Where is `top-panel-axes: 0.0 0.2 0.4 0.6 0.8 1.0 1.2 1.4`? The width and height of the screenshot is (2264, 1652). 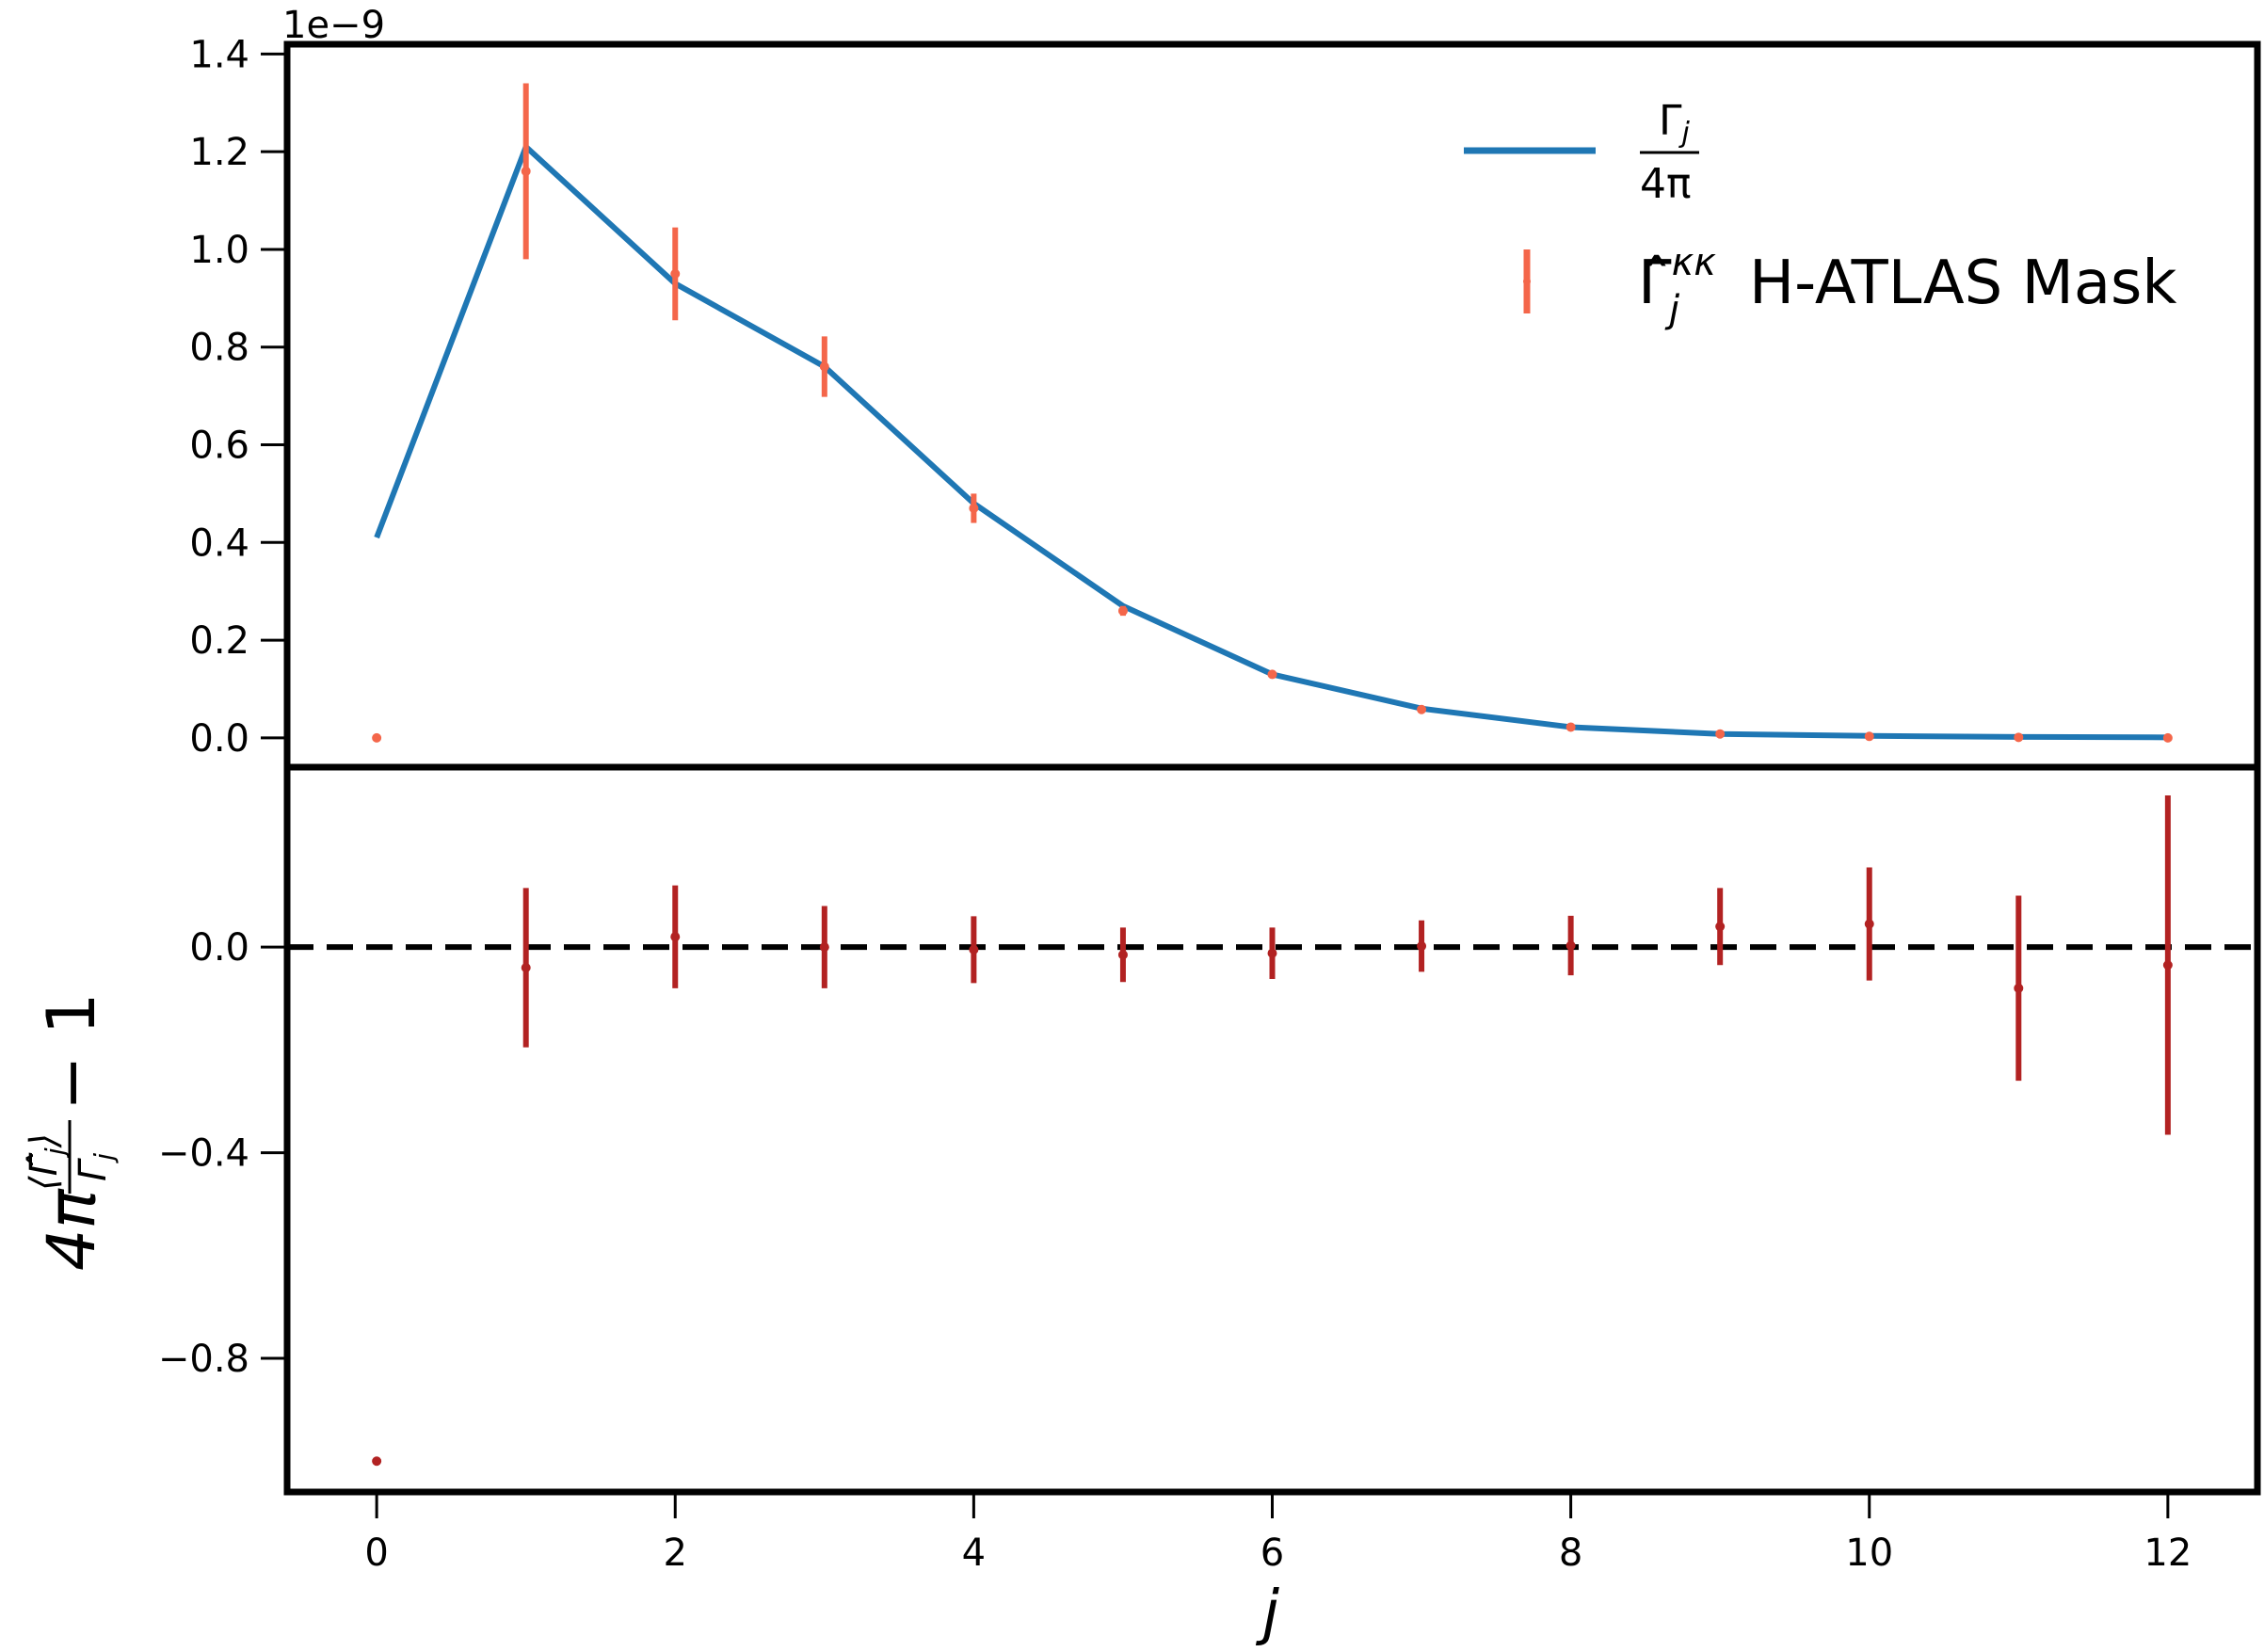 top-panel-axes: 0.0 0.2 0.4 0.6 0.8 1.0 1.2 1.4 is located at coordinates (238, 397).